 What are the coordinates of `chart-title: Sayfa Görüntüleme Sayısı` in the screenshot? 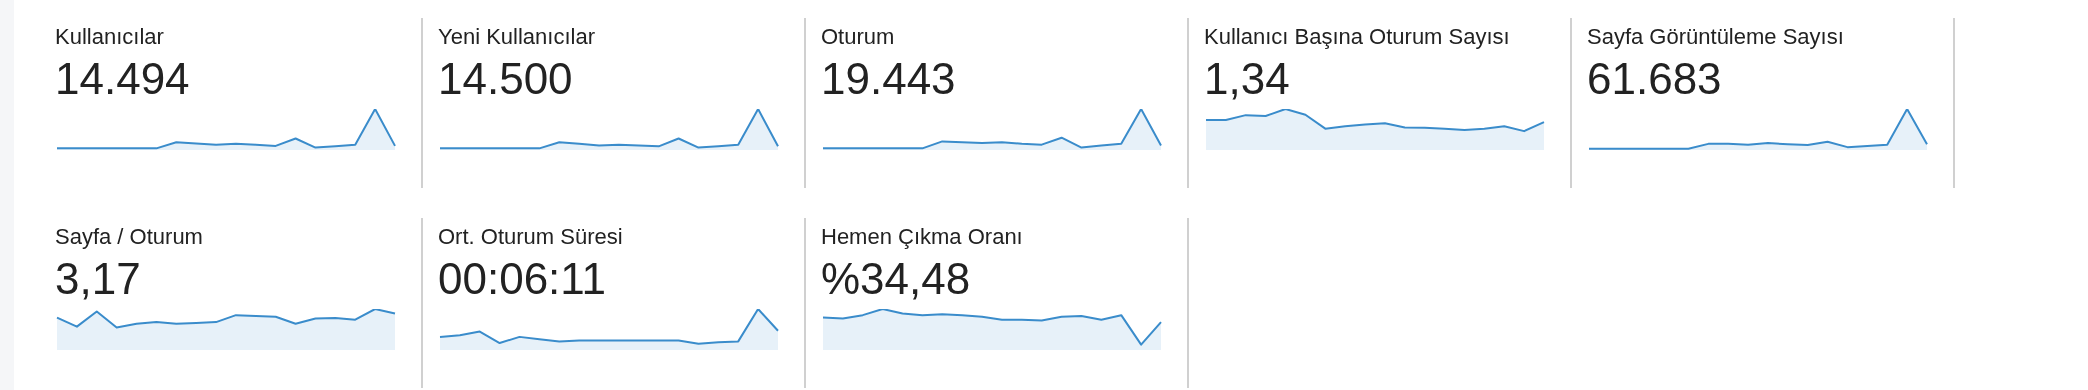 It's located at (1716, 37).